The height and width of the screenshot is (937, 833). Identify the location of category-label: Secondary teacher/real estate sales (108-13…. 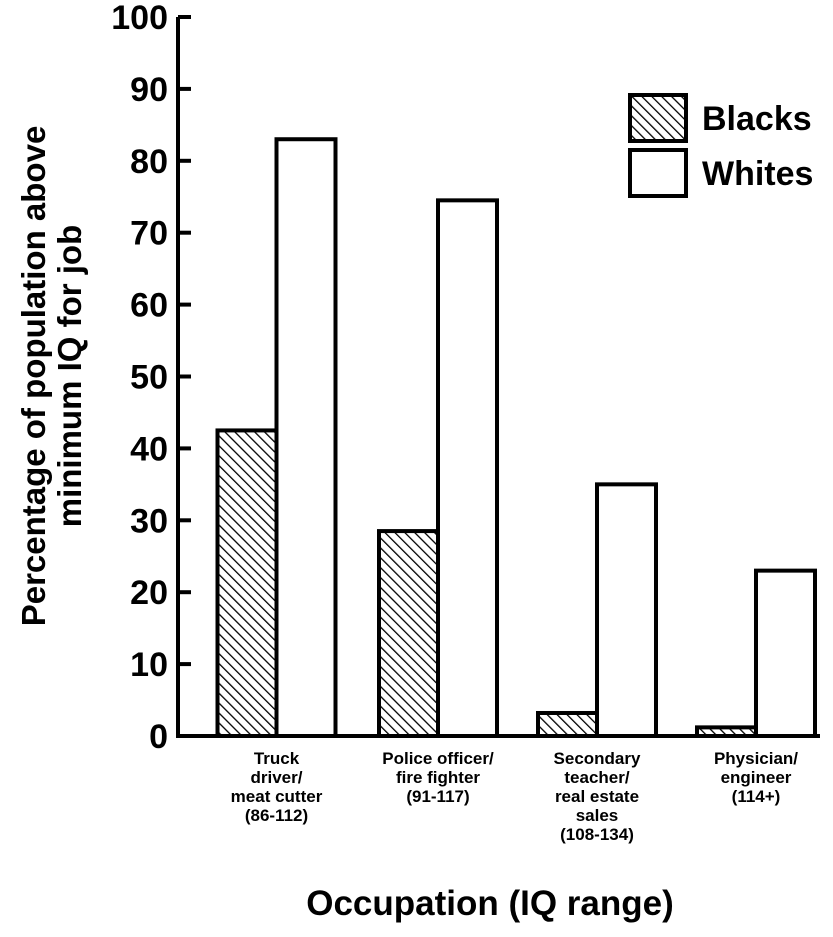
(597, 796).